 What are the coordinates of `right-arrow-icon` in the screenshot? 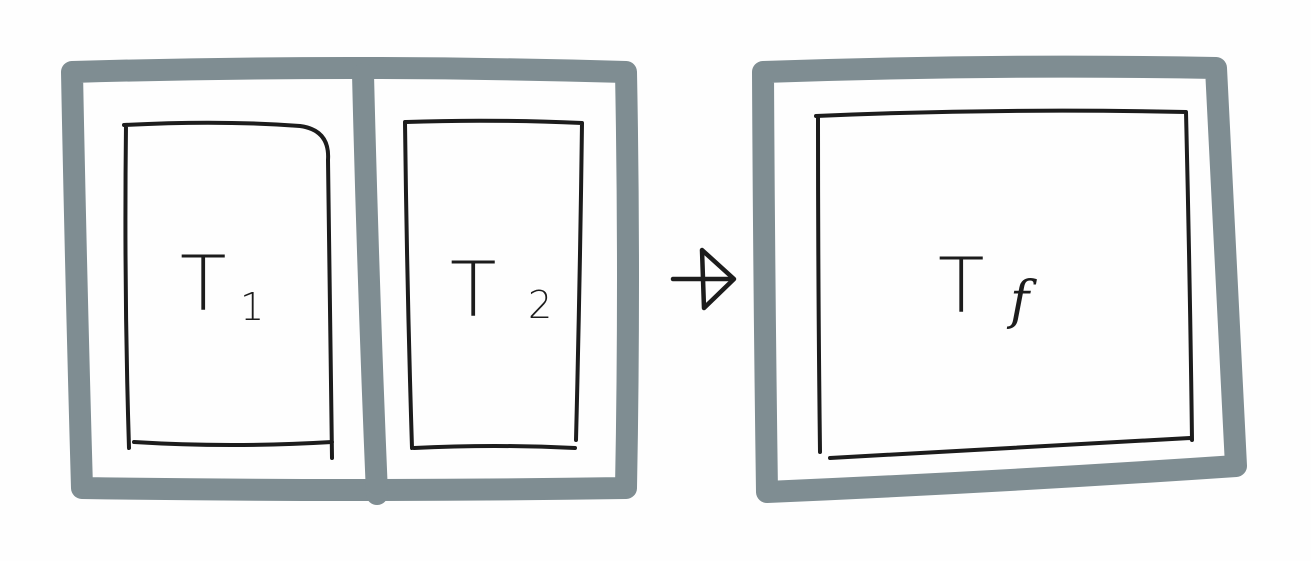 It's located at (703, 279).